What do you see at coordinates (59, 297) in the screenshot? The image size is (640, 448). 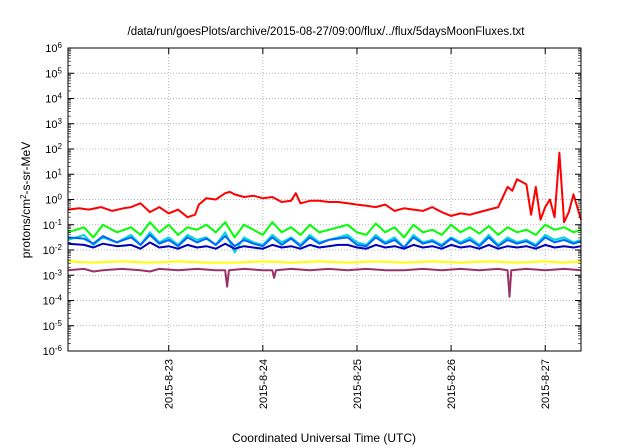 I see `y-tick-exponent: -4` at bounding box center [59, 297].